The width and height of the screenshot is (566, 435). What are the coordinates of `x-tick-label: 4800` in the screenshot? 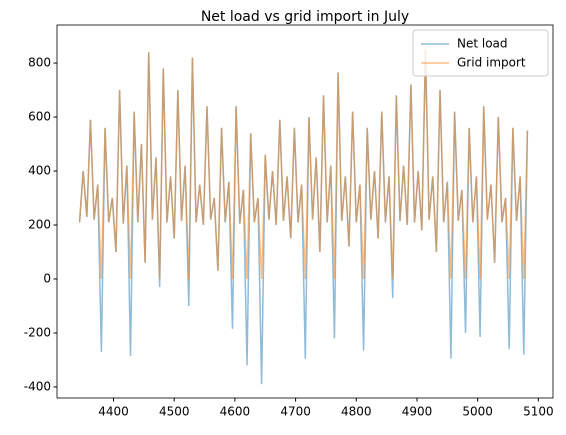 It's located at (356, 412).